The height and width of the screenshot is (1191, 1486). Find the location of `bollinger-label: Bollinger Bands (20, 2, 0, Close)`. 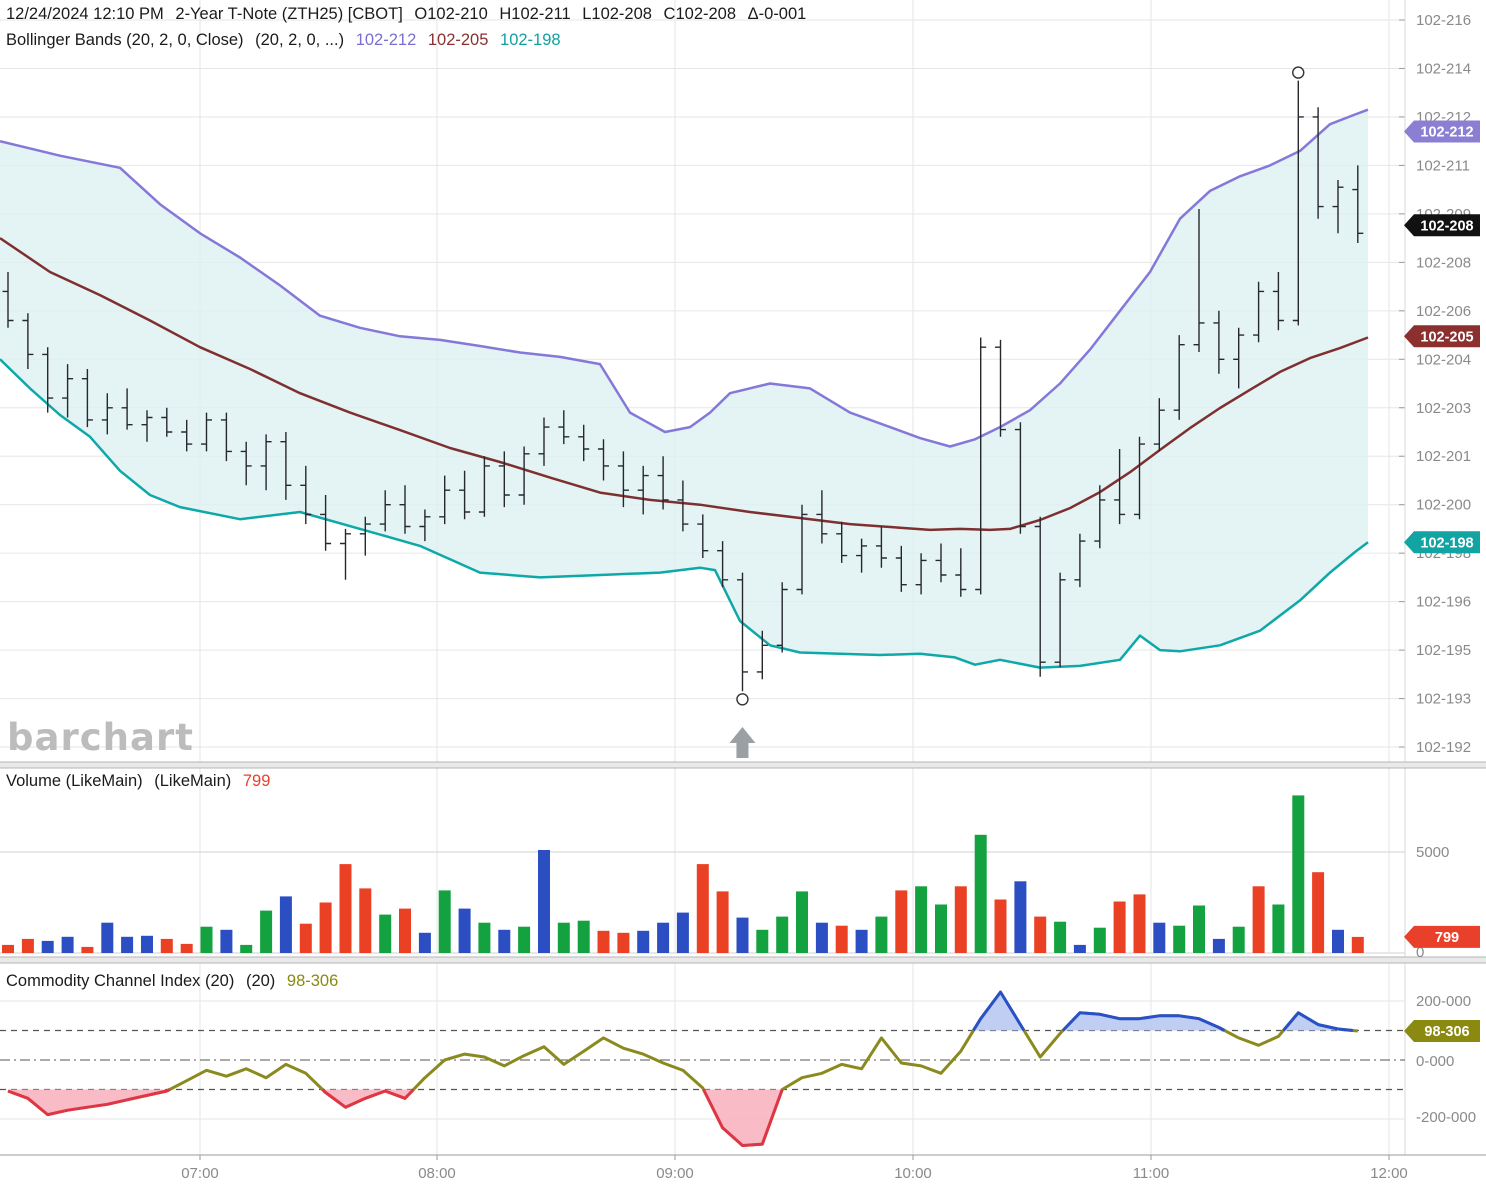

bollinger-label: Bollinger Bands (20, 2, 0, Close) is located at coordinates (125, 40).